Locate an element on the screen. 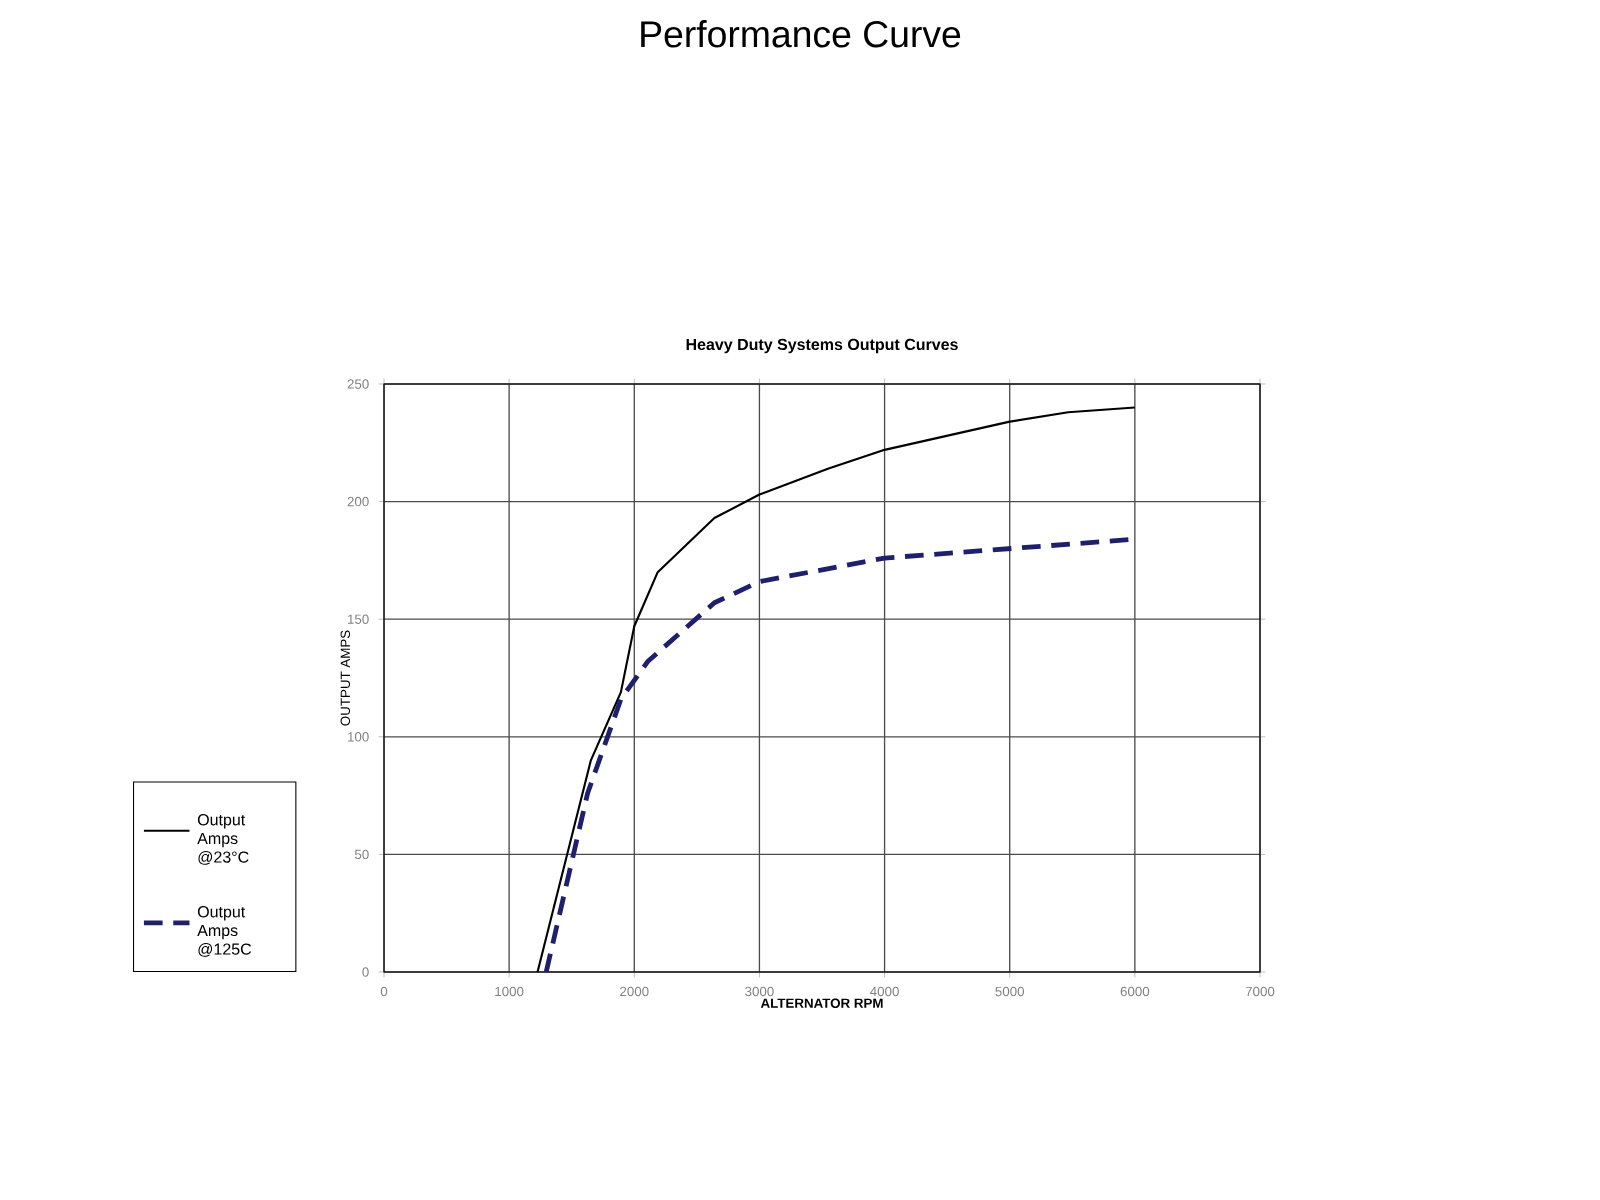 This screenshot has width=1600, height=1200. chart-subtitle: Heavy Duty Systems Output Curves is located at coordinates (822, 346).